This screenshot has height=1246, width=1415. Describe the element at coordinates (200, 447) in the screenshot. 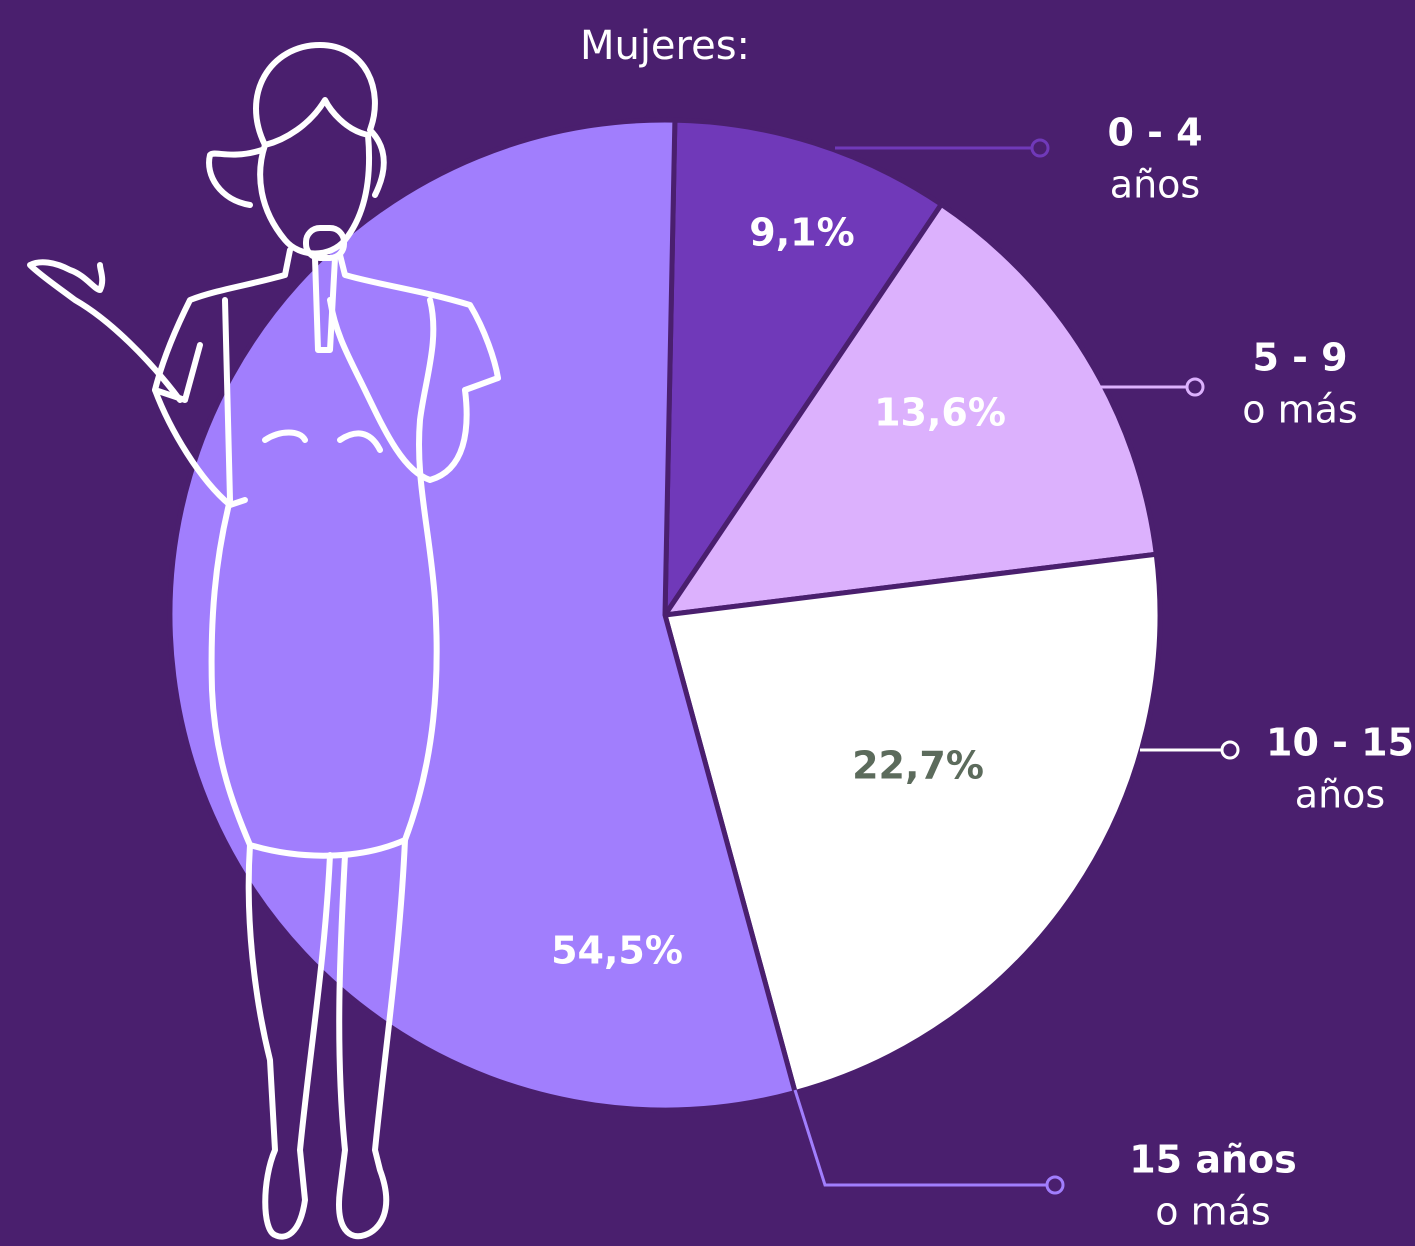

I see `arm` at that location.